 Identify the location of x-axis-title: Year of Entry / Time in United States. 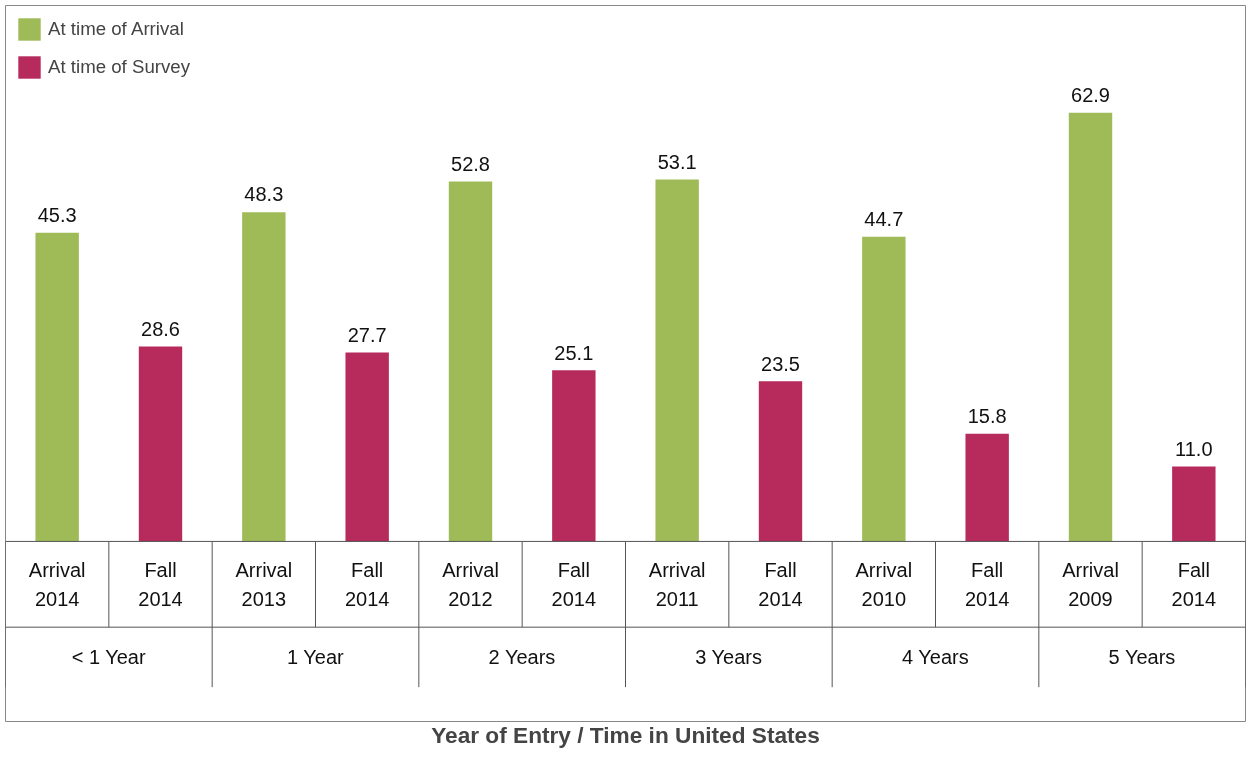
(625, 734).